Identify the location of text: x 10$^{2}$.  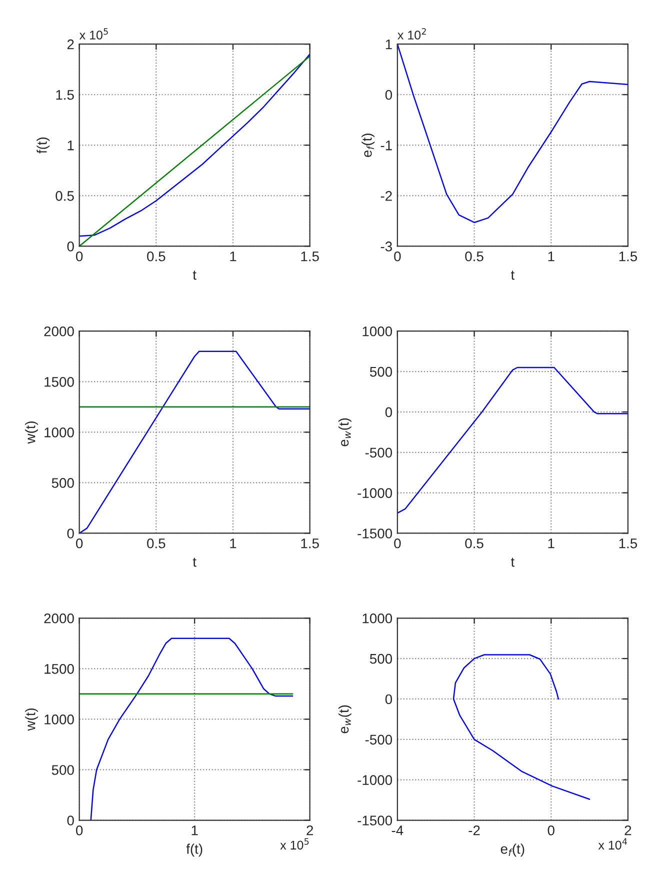
(412, 34).